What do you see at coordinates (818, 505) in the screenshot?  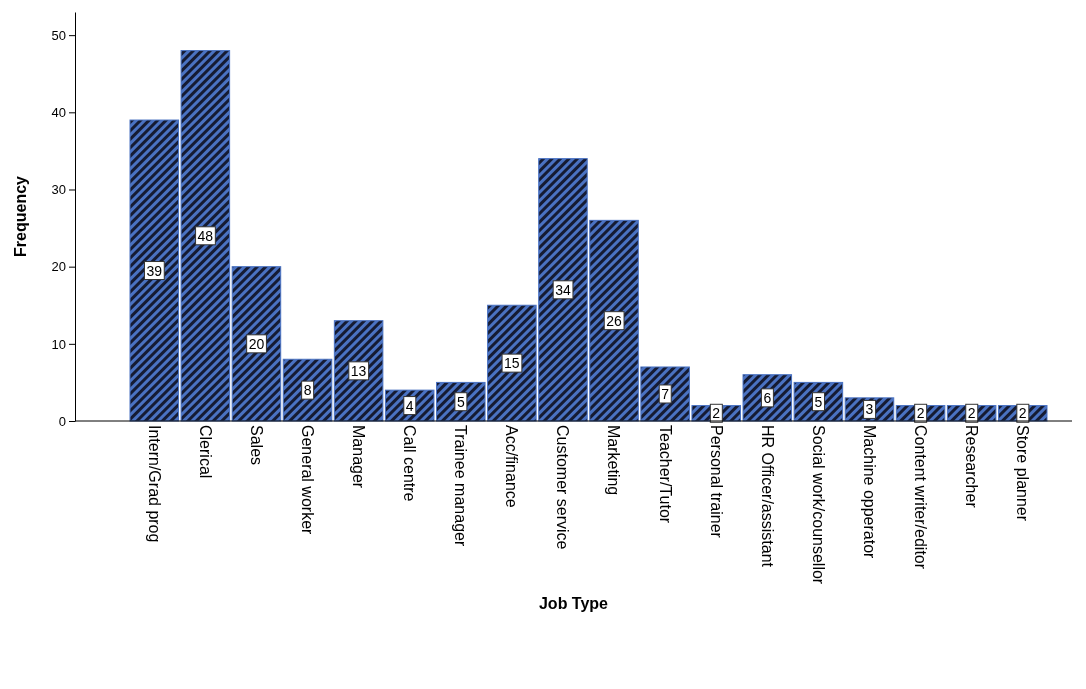 I see `x-tick-label: Social work/counsellor` at bounding box center [818, 505].